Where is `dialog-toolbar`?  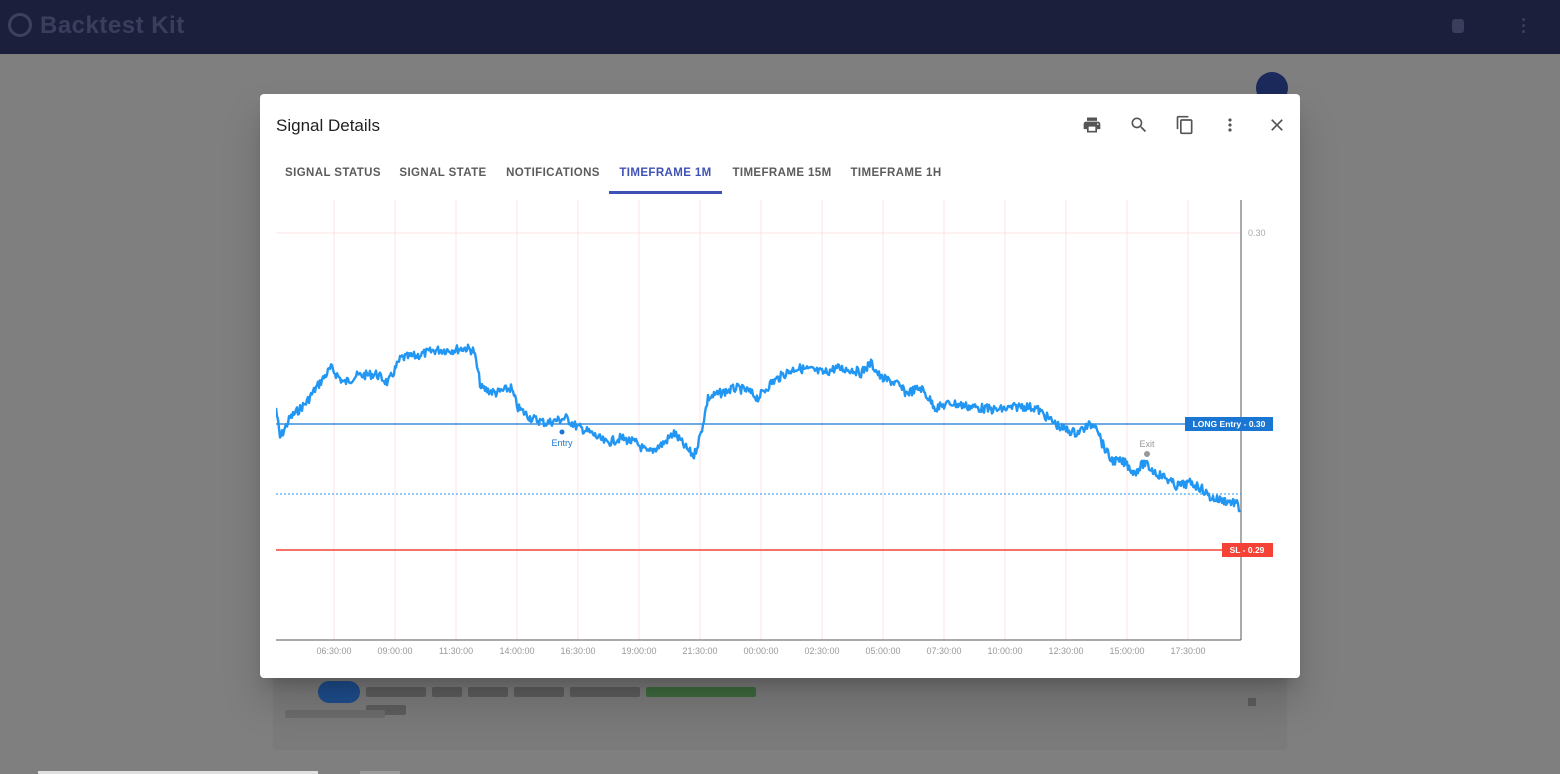
dialog-toolbar is located at coordinates (1181, 125).